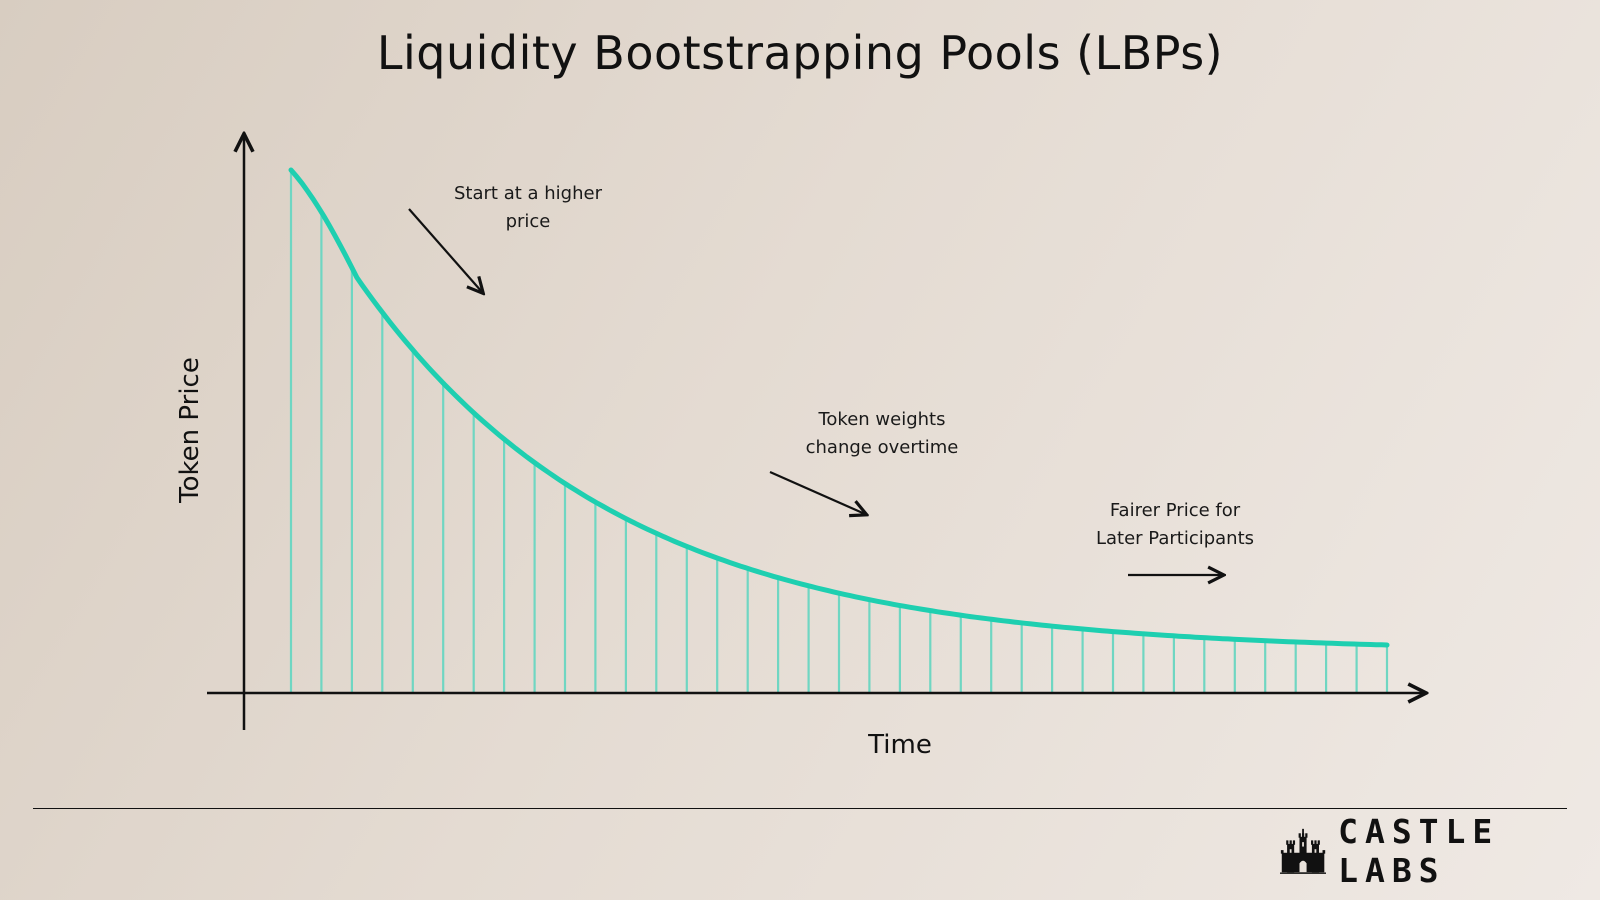 Image resolution: width=1600 pixels, height=900 pixels. What do you see at coordinates (900, 745) in the screenshot?
I see `x-axis-label: Time` at bounding box center [900, 745].